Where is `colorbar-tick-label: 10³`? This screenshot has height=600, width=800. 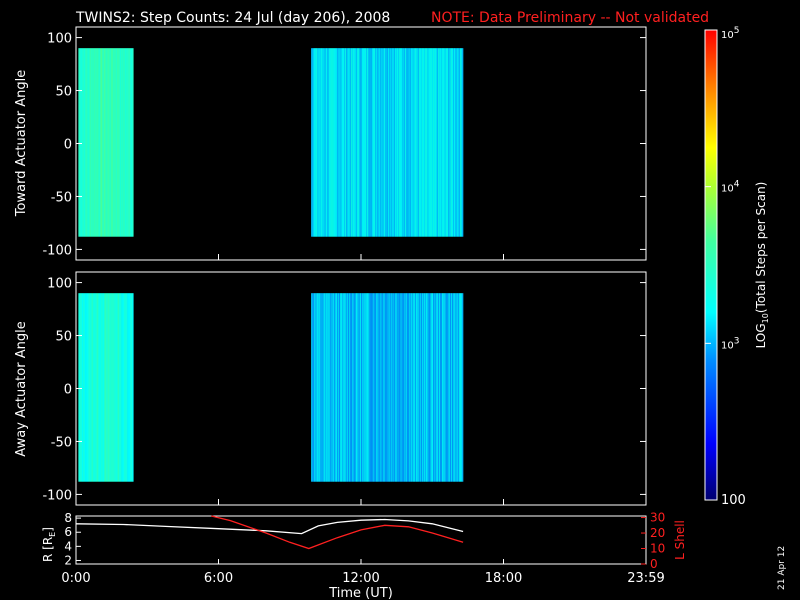
colorbar-tick-label: 10³ is located at coordinates (730, 343).